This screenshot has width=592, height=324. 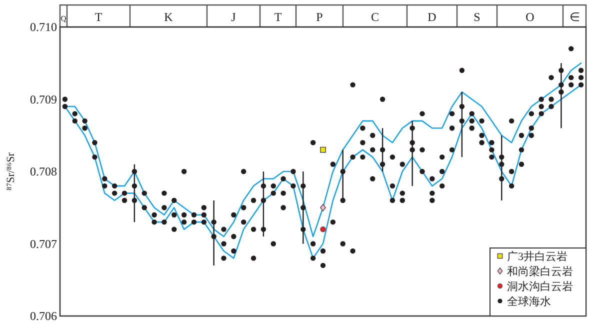 I want to click on y-tick-label: 0.707, so click(x=43, y=243).